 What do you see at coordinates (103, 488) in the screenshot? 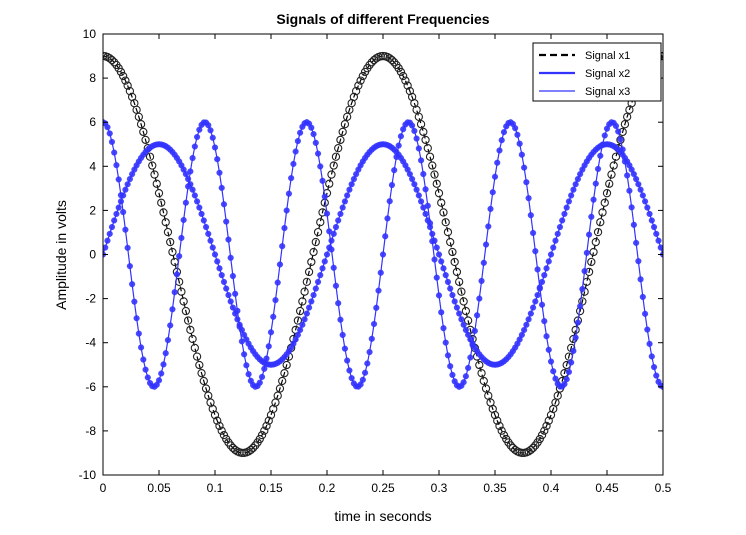
I see `x-tick-label: 0` at bounding box center [103, 488].